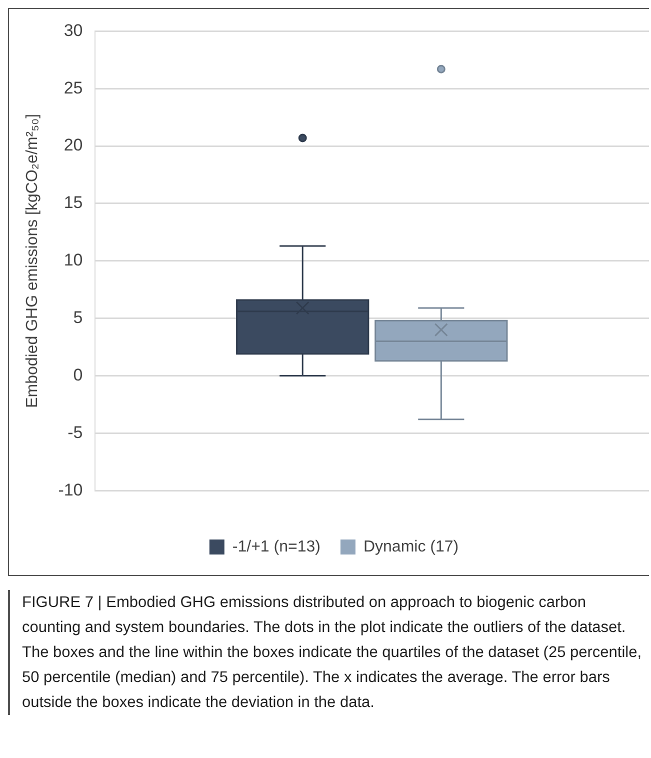 The height and width of the screenshot is (758, 651). I want to click on y-tick-label: 5, so click(78, 318).